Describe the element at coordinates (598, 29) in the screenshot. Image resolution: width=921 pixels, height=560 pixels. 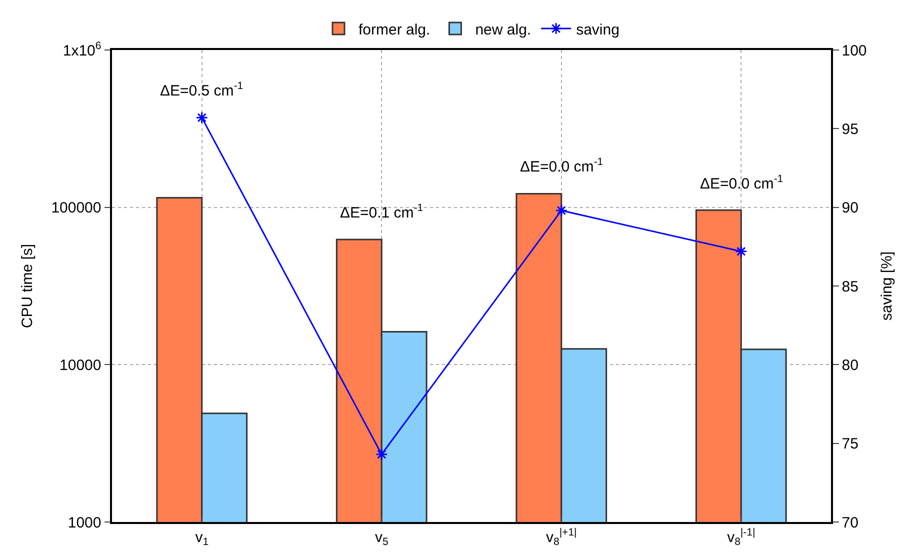
I see `legend-label: saving` at that location.